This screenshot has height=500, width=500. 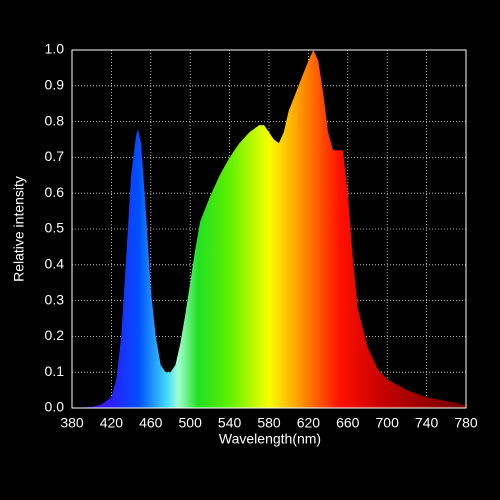 What do you see at coordinates (55, 49) in the screenshot?
I see `y-tick-label: 1.0` at bounding box center [55, 49].